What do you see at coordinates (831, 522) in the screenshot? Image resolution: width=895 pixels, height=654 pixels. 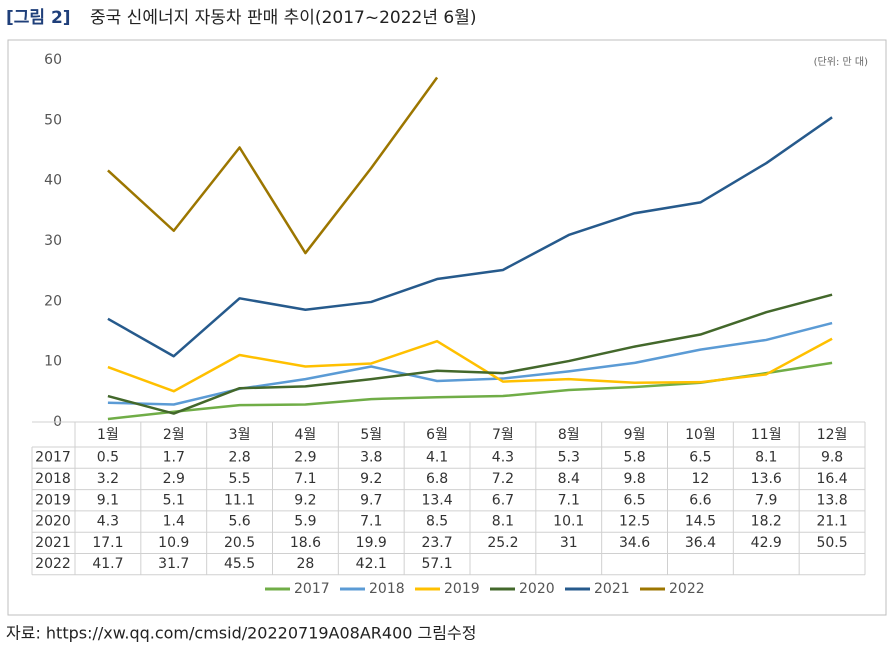 I see `table-cell: 21.1` at bounding box center [831, 522].